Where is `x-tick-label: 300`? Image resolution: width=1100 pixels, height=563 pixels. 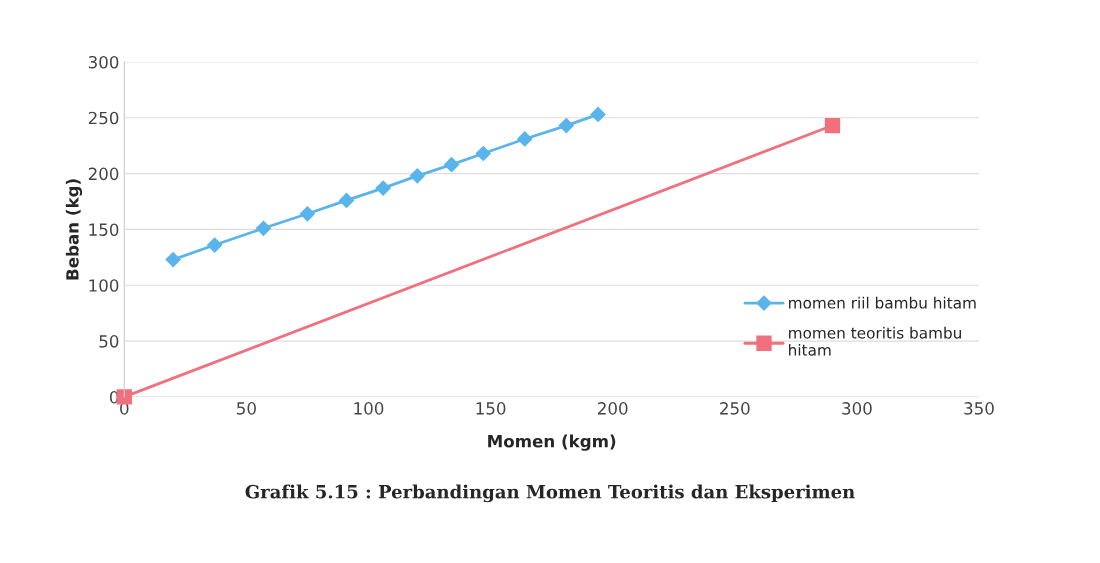 x-tick-label: 300 is located at coordinates (857, 408).